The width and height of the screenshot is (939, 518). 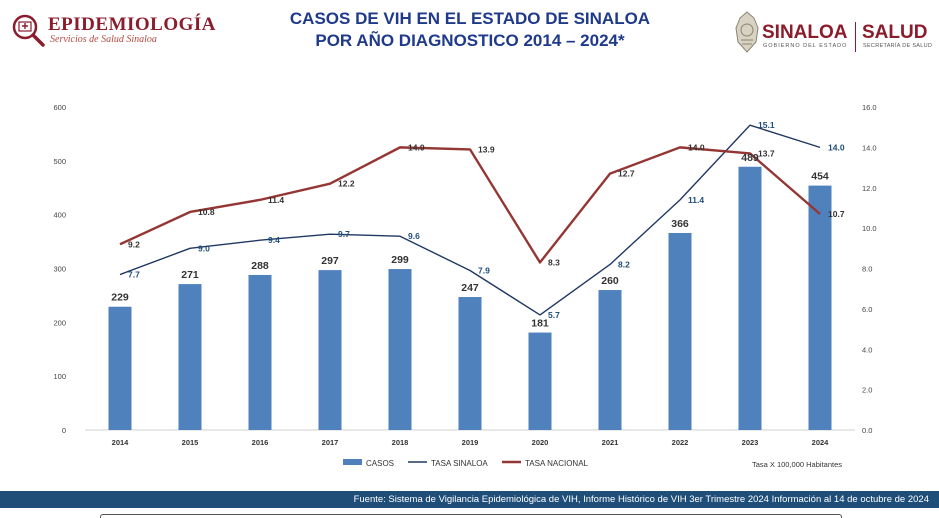 I want to click on rate-note: Tasa X 100,000 Habitantes, so click(x=797, y=464).